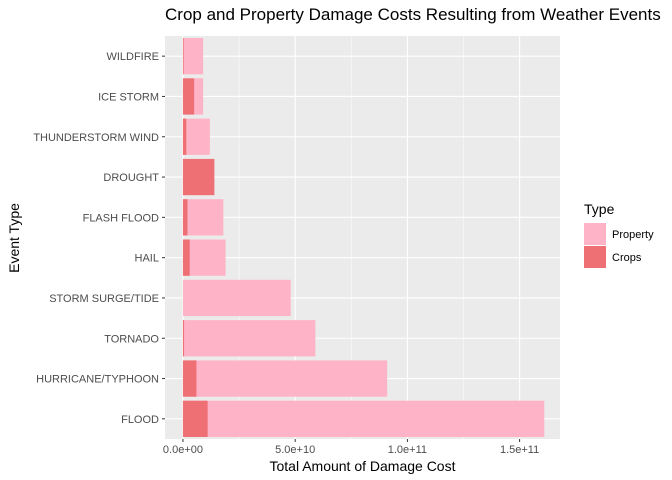  I want to click on bar-property-storm-surge-tide, so click(236, 298).